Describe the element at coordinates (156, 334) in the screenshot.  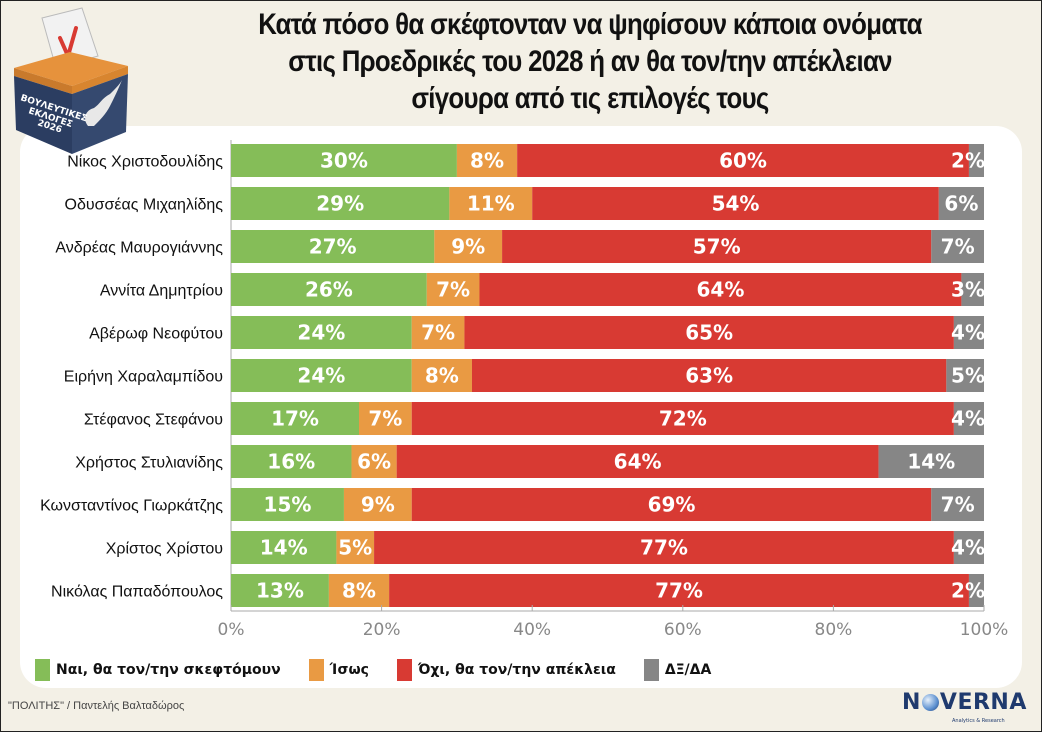
I see `category-label: Αβέρωφ Νεοφύτου` at that location.